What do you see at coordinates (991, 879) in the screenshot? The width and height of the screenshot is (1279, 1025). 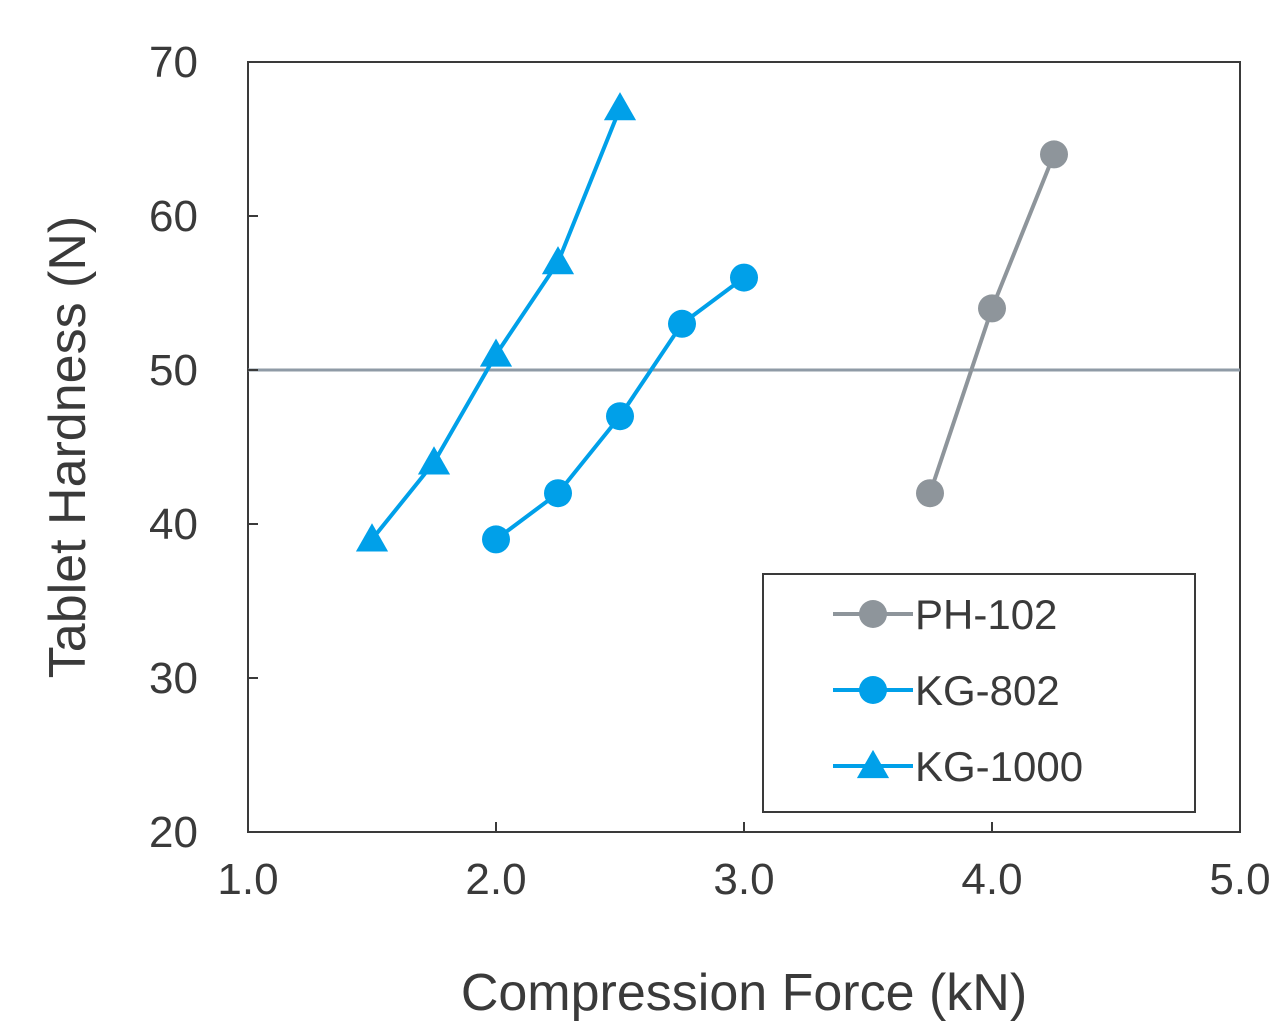 I see `x-tick-label: 4.0` at bounding box center [991, 879].